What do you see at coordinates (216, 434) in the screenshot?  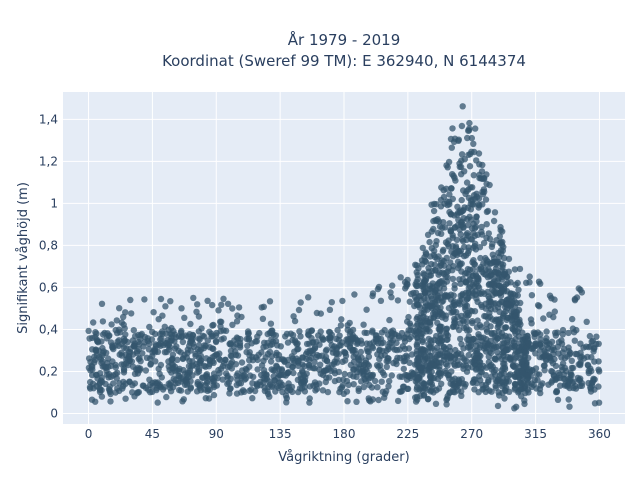 I see `x-tick-label: 90` at bounding box center [216, 434].